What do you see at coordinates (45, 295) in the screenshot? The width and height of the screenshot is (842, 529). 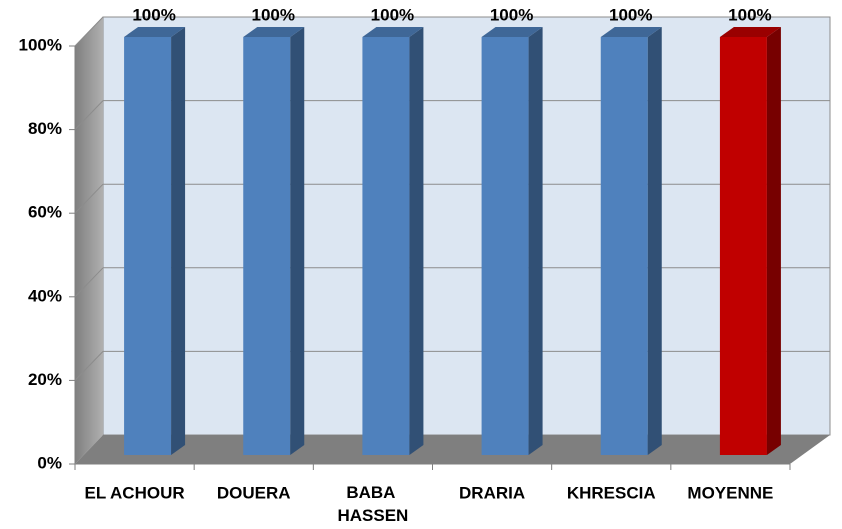 I see `y-tick-label: 40%` at bounding box center [45, 295].